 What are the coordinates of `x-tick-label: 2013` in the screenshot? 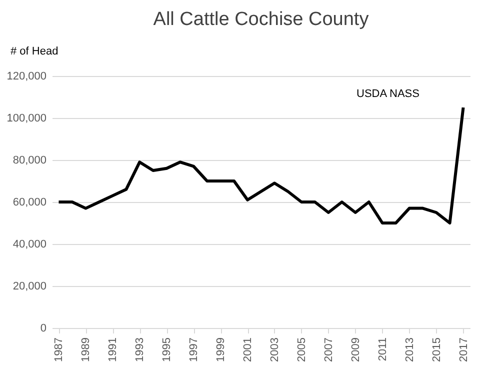 It's located at (410, 350).